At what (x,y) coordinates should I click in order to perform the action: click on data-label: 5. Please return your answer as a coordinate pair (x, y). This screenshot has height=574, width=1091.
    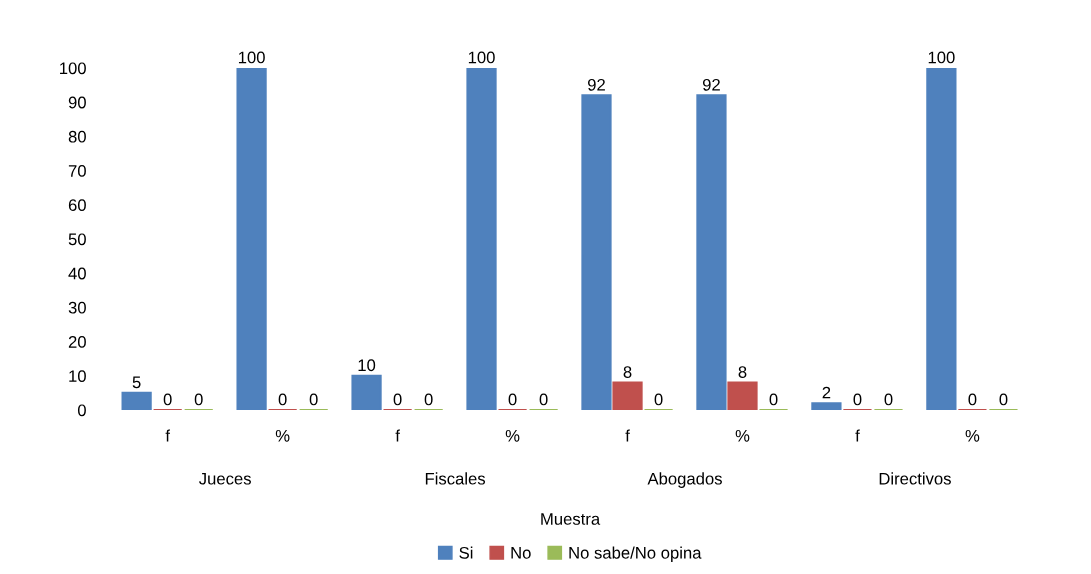
    Looking at the image, I should click on (136, 382).